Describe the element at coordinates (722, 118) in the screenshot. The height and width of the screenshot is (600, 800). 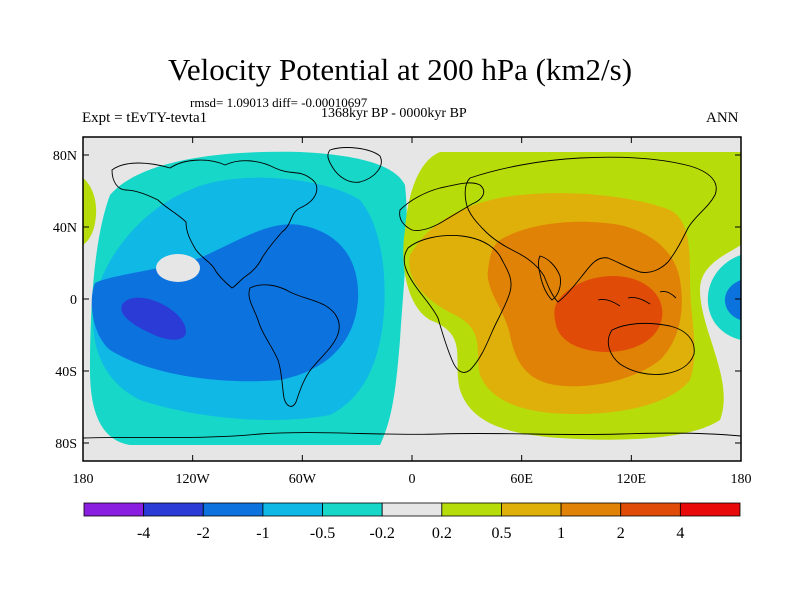
I see `season-label: ANN` at that location.